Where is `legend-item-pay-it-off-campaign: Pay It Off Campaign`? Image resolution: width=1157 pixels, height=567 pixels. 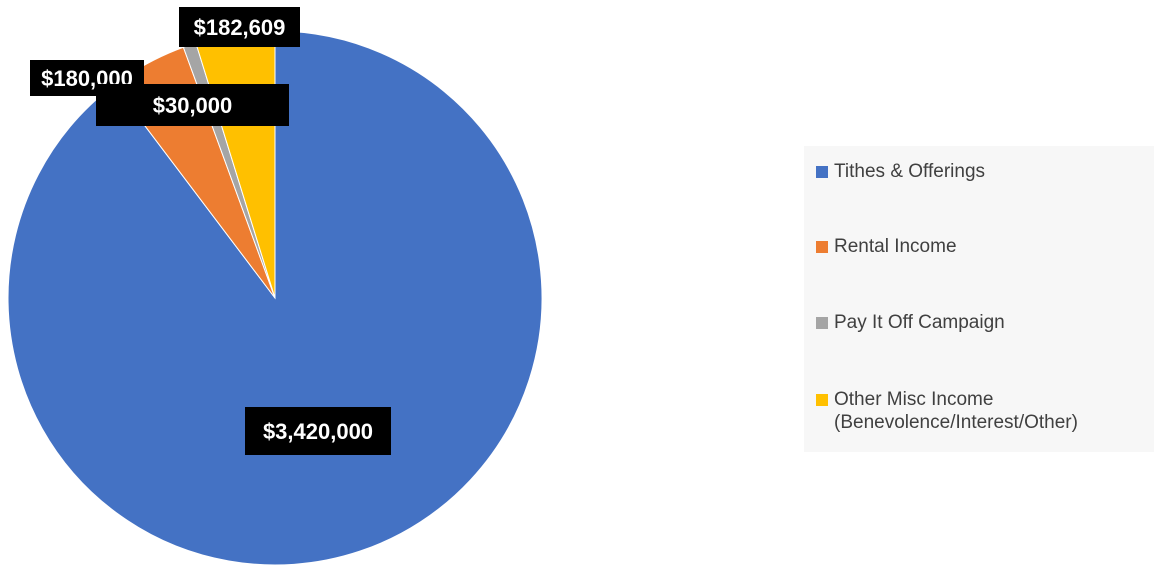
legend-item-pay-it-off-campaign: Pay It Off Campaign is located at coordinates (910, 322).